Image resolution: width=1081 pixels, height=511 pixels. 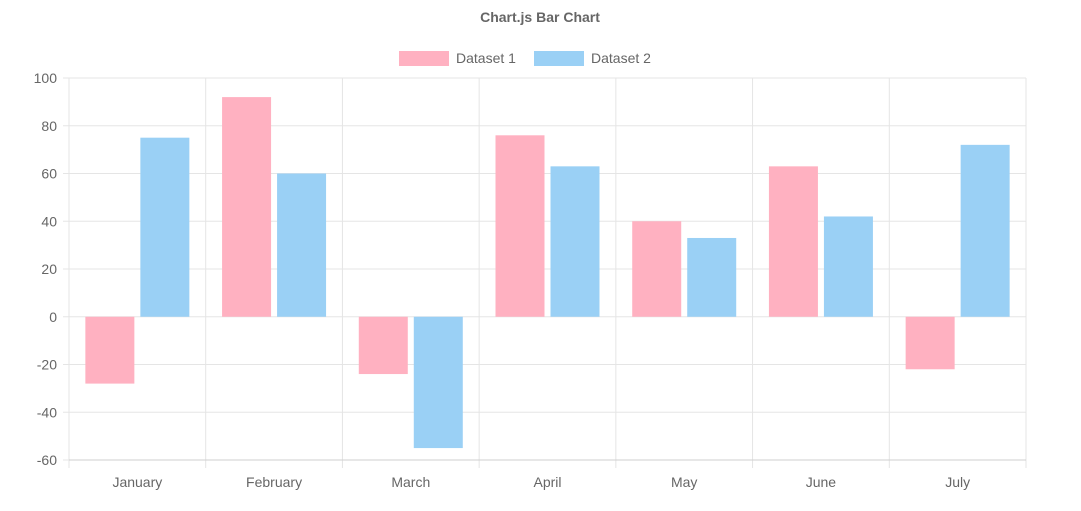 What do you see at coordinates (46, 78) in the screenshot?
I see `y-tick-label: 100` at bounding box center [46, 78].